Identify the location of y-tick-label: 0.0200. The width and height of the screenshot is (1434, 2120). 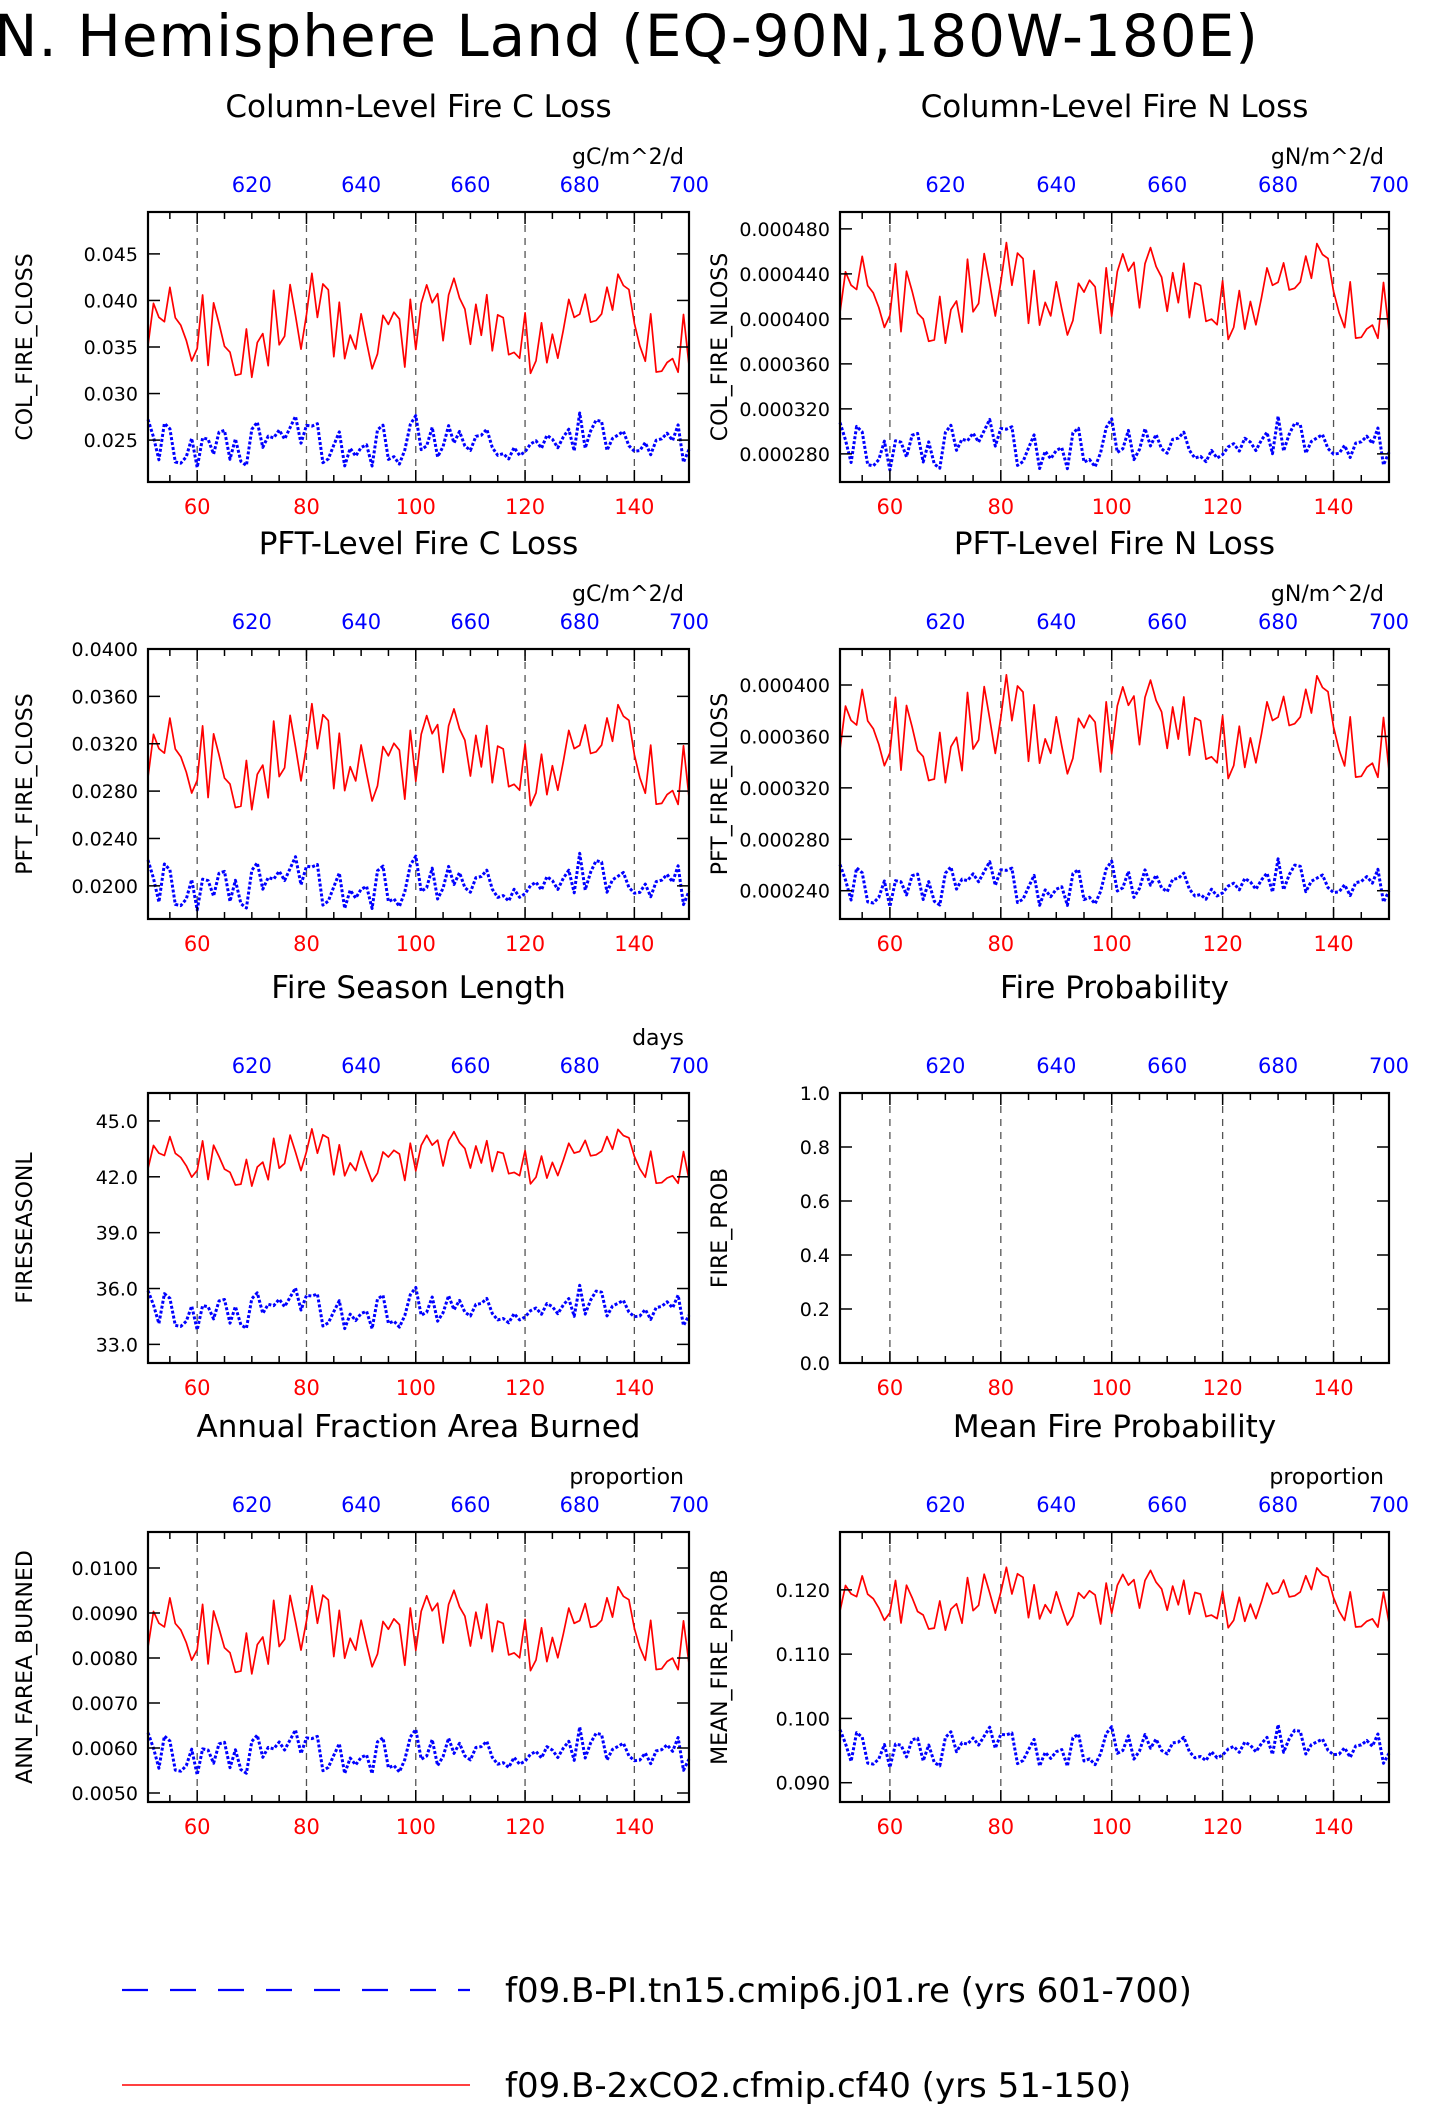
(105, 887).